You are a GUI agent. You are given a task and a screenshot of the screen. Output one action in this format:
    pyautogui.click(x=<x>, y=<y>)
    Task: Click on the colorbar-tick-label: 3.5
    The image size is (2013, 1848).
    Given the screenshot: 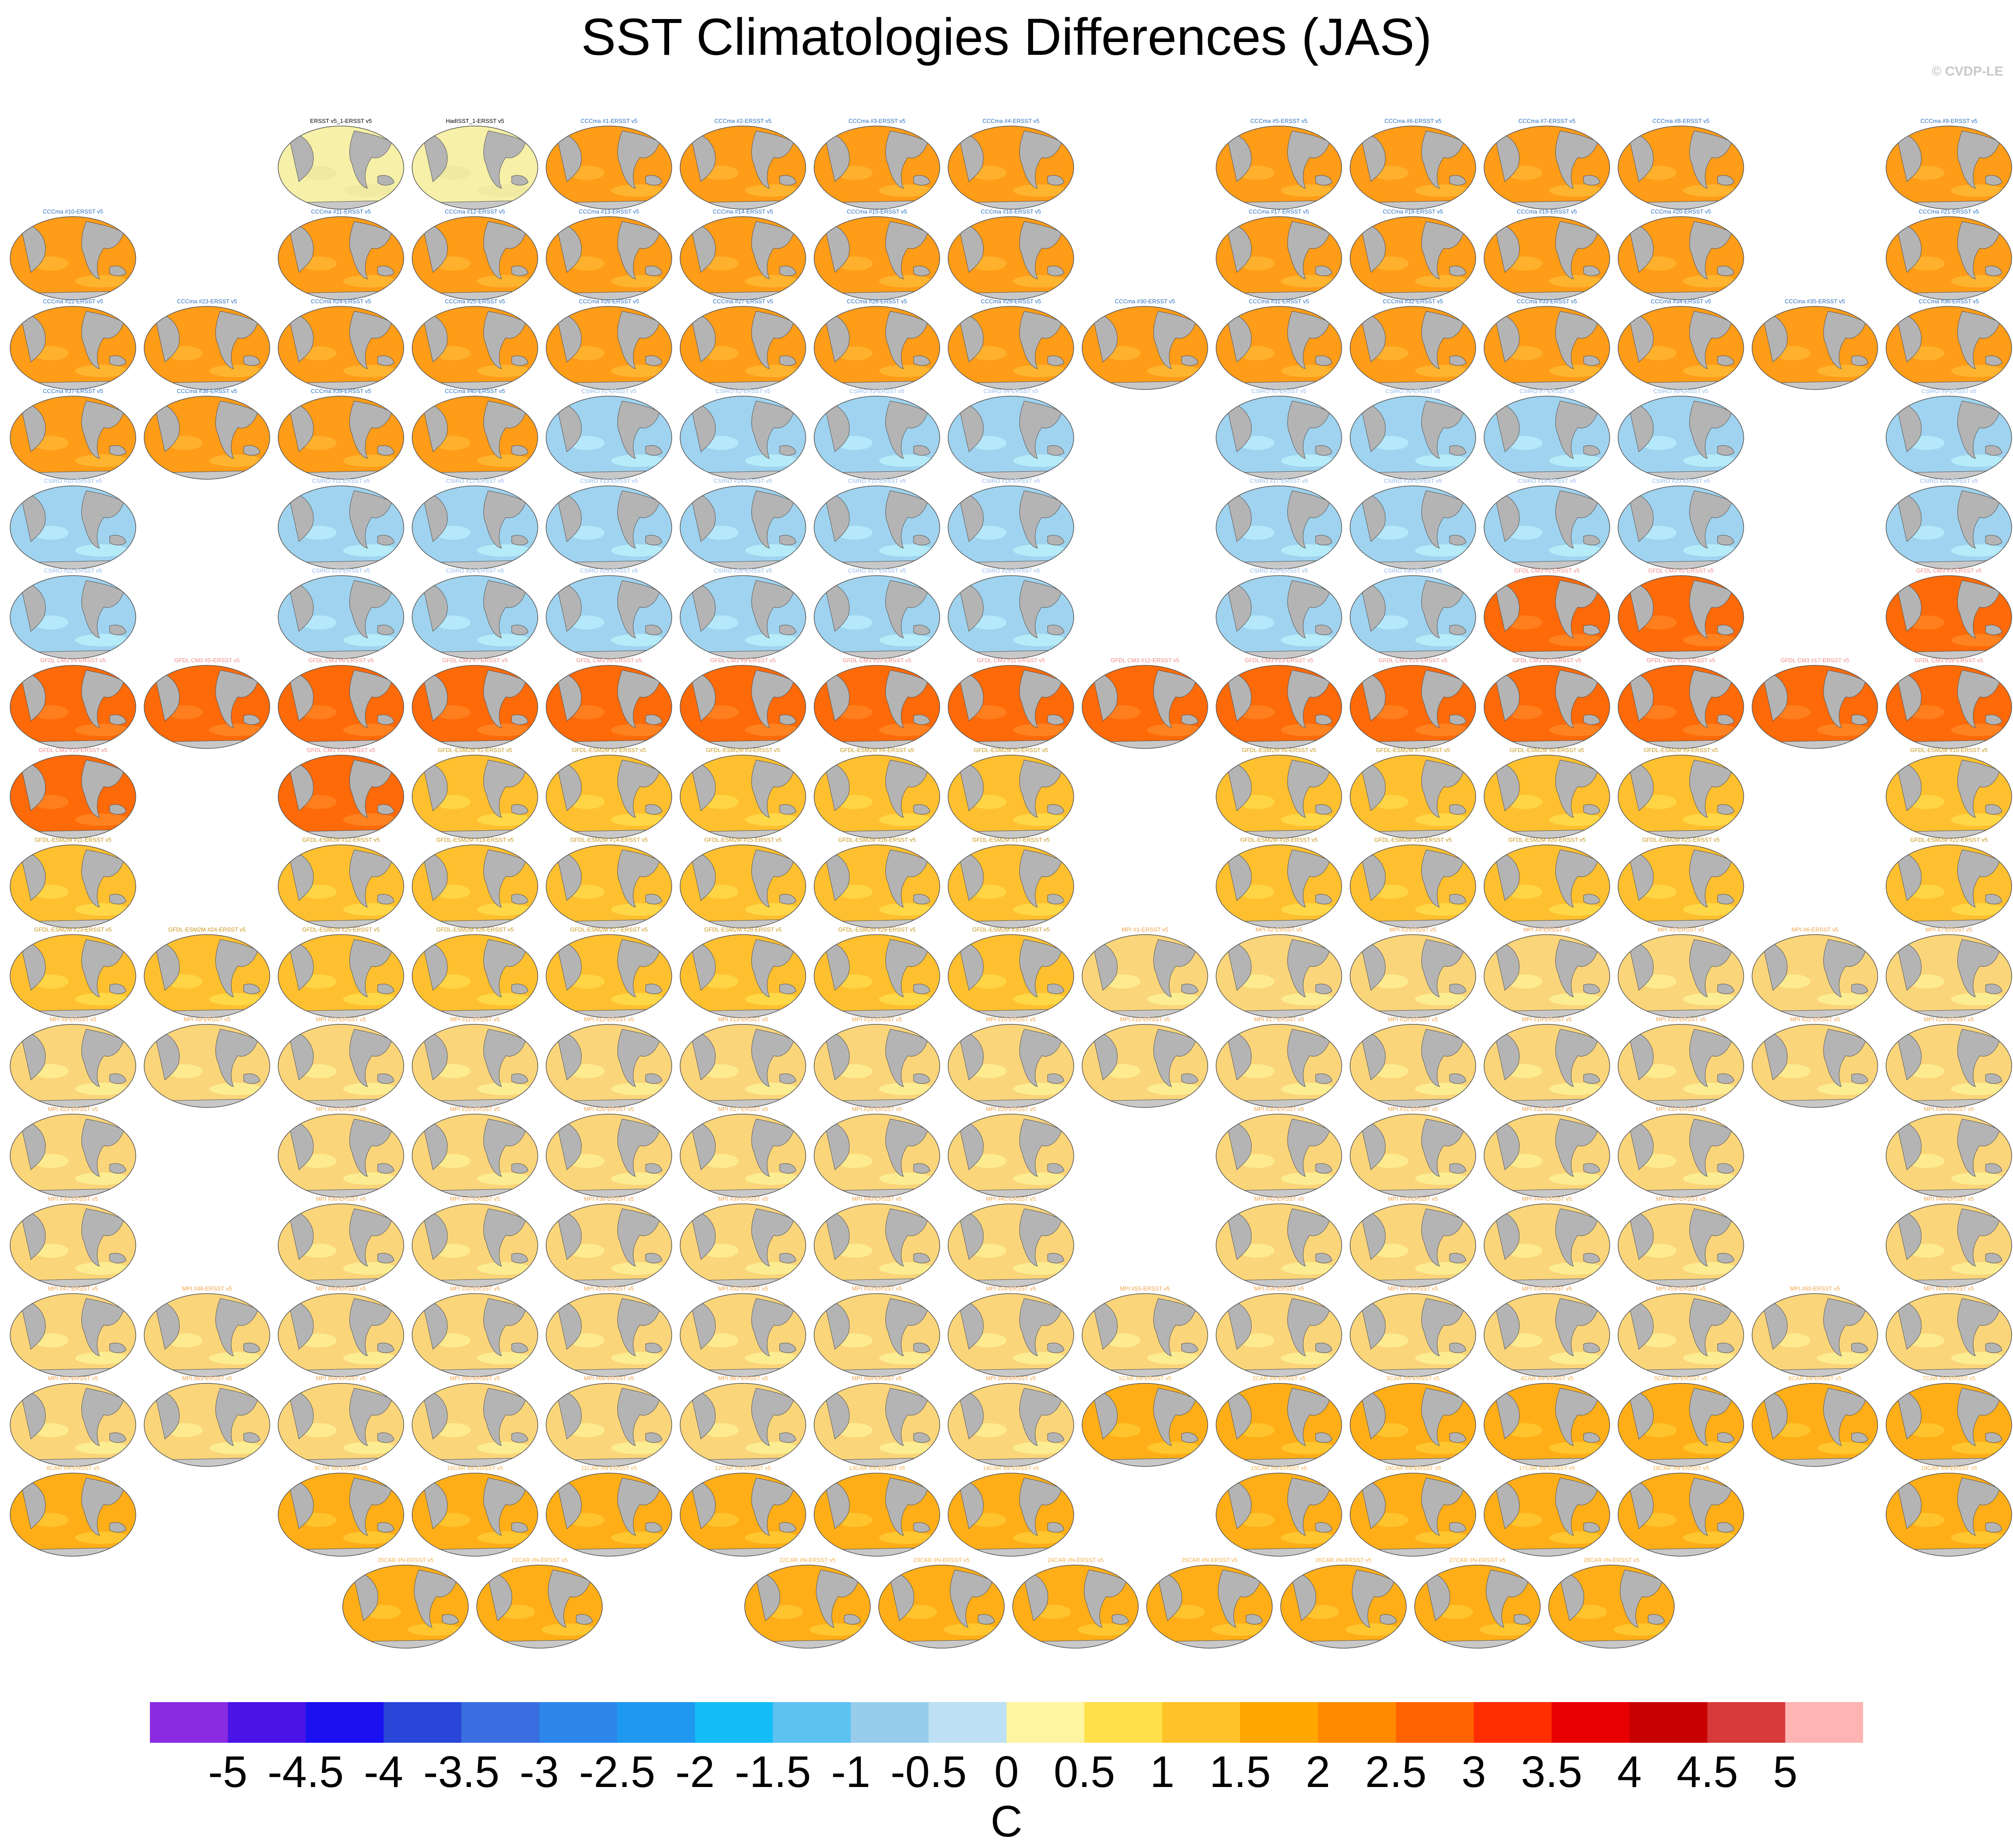 What is the action you would take?
    pyautogui.click(x=1552, y=1772)
    